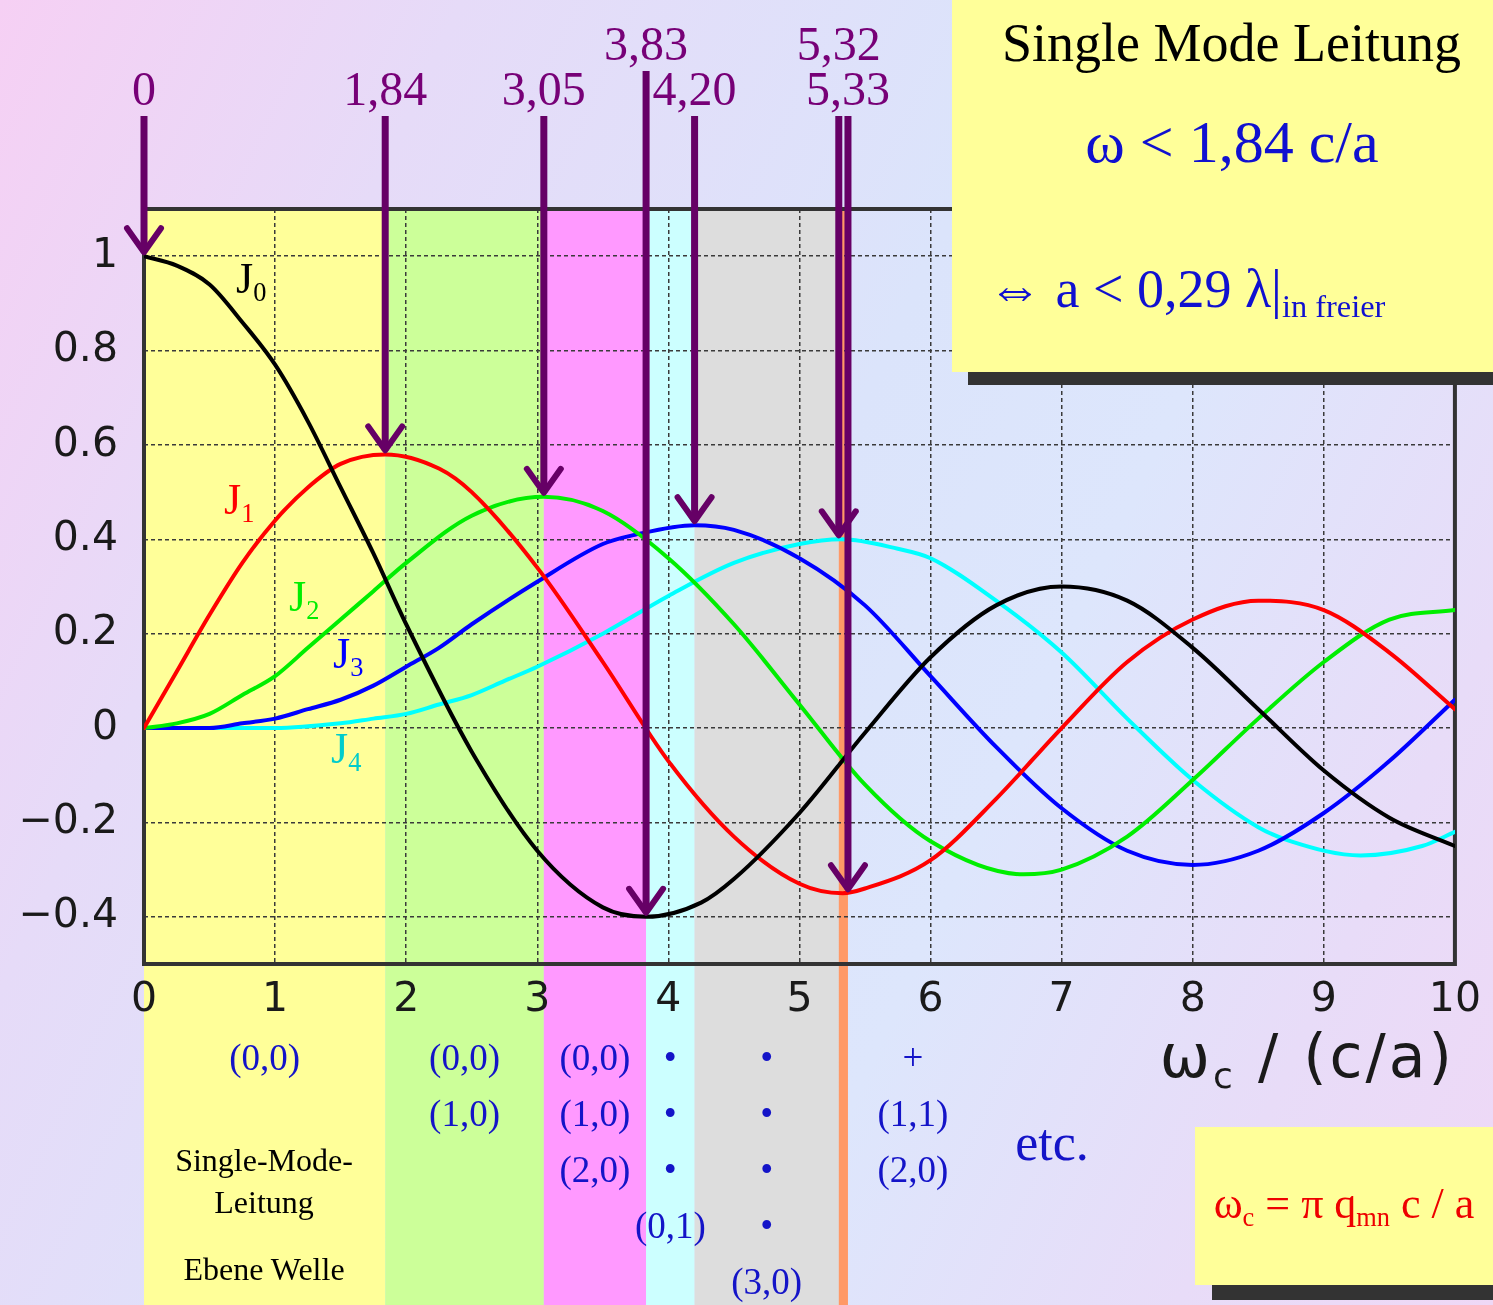  I want to click on annotation: 3,05, so click(543, 88).